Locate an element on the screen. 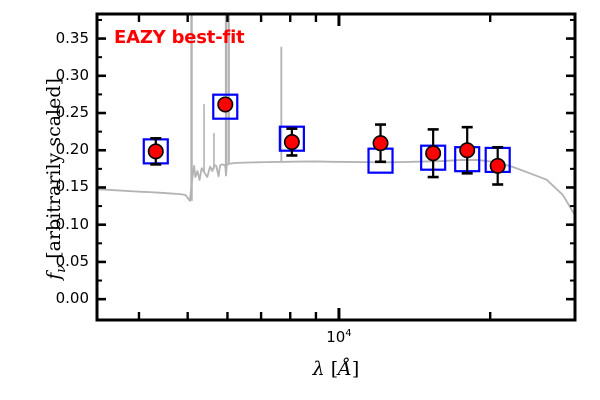  y-tick-label: 0.15 is located at coordinates (72, 186).